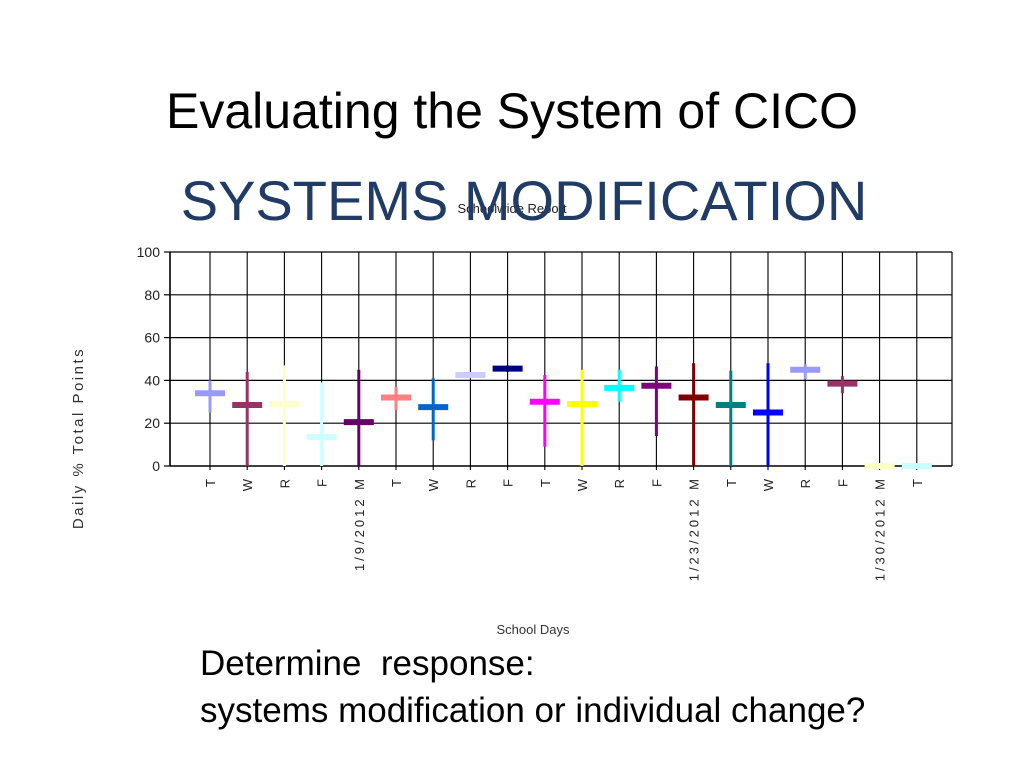  What do you see at coordinates (152, 423) in the screenshot?
I see `y-tick-label: 20` at bounding box center [152, 423].